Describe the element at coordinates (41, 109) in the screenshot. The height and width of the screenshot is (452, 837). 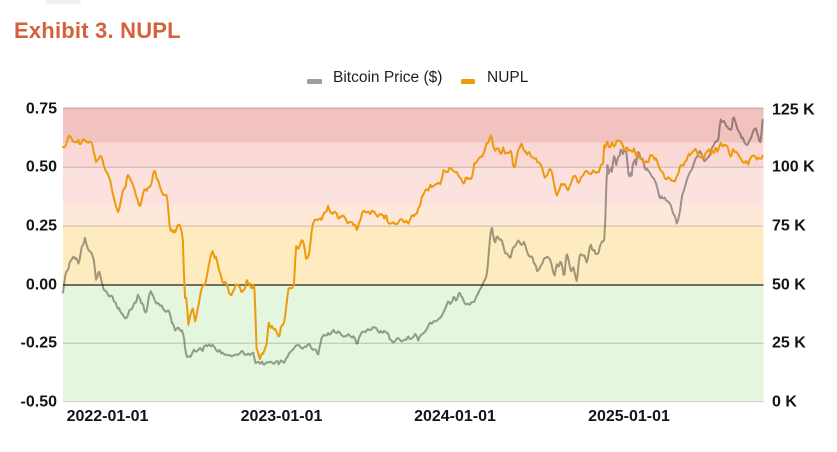
I see `svg-text: 0.75` at that location.